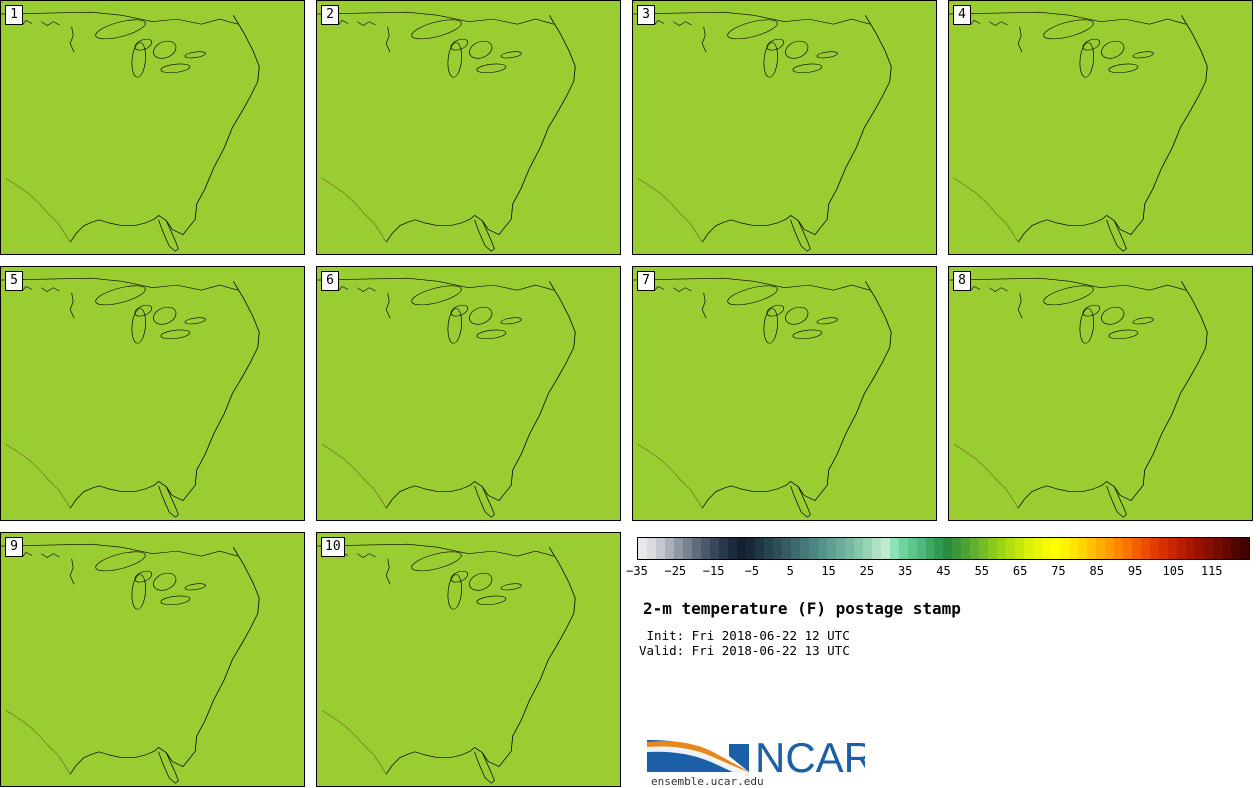 The width and height of the screenshot is (1260, 788). Describe the element at coordinates (152, 393) in the screenshot. I see `map-panel-5: 5` at that location.